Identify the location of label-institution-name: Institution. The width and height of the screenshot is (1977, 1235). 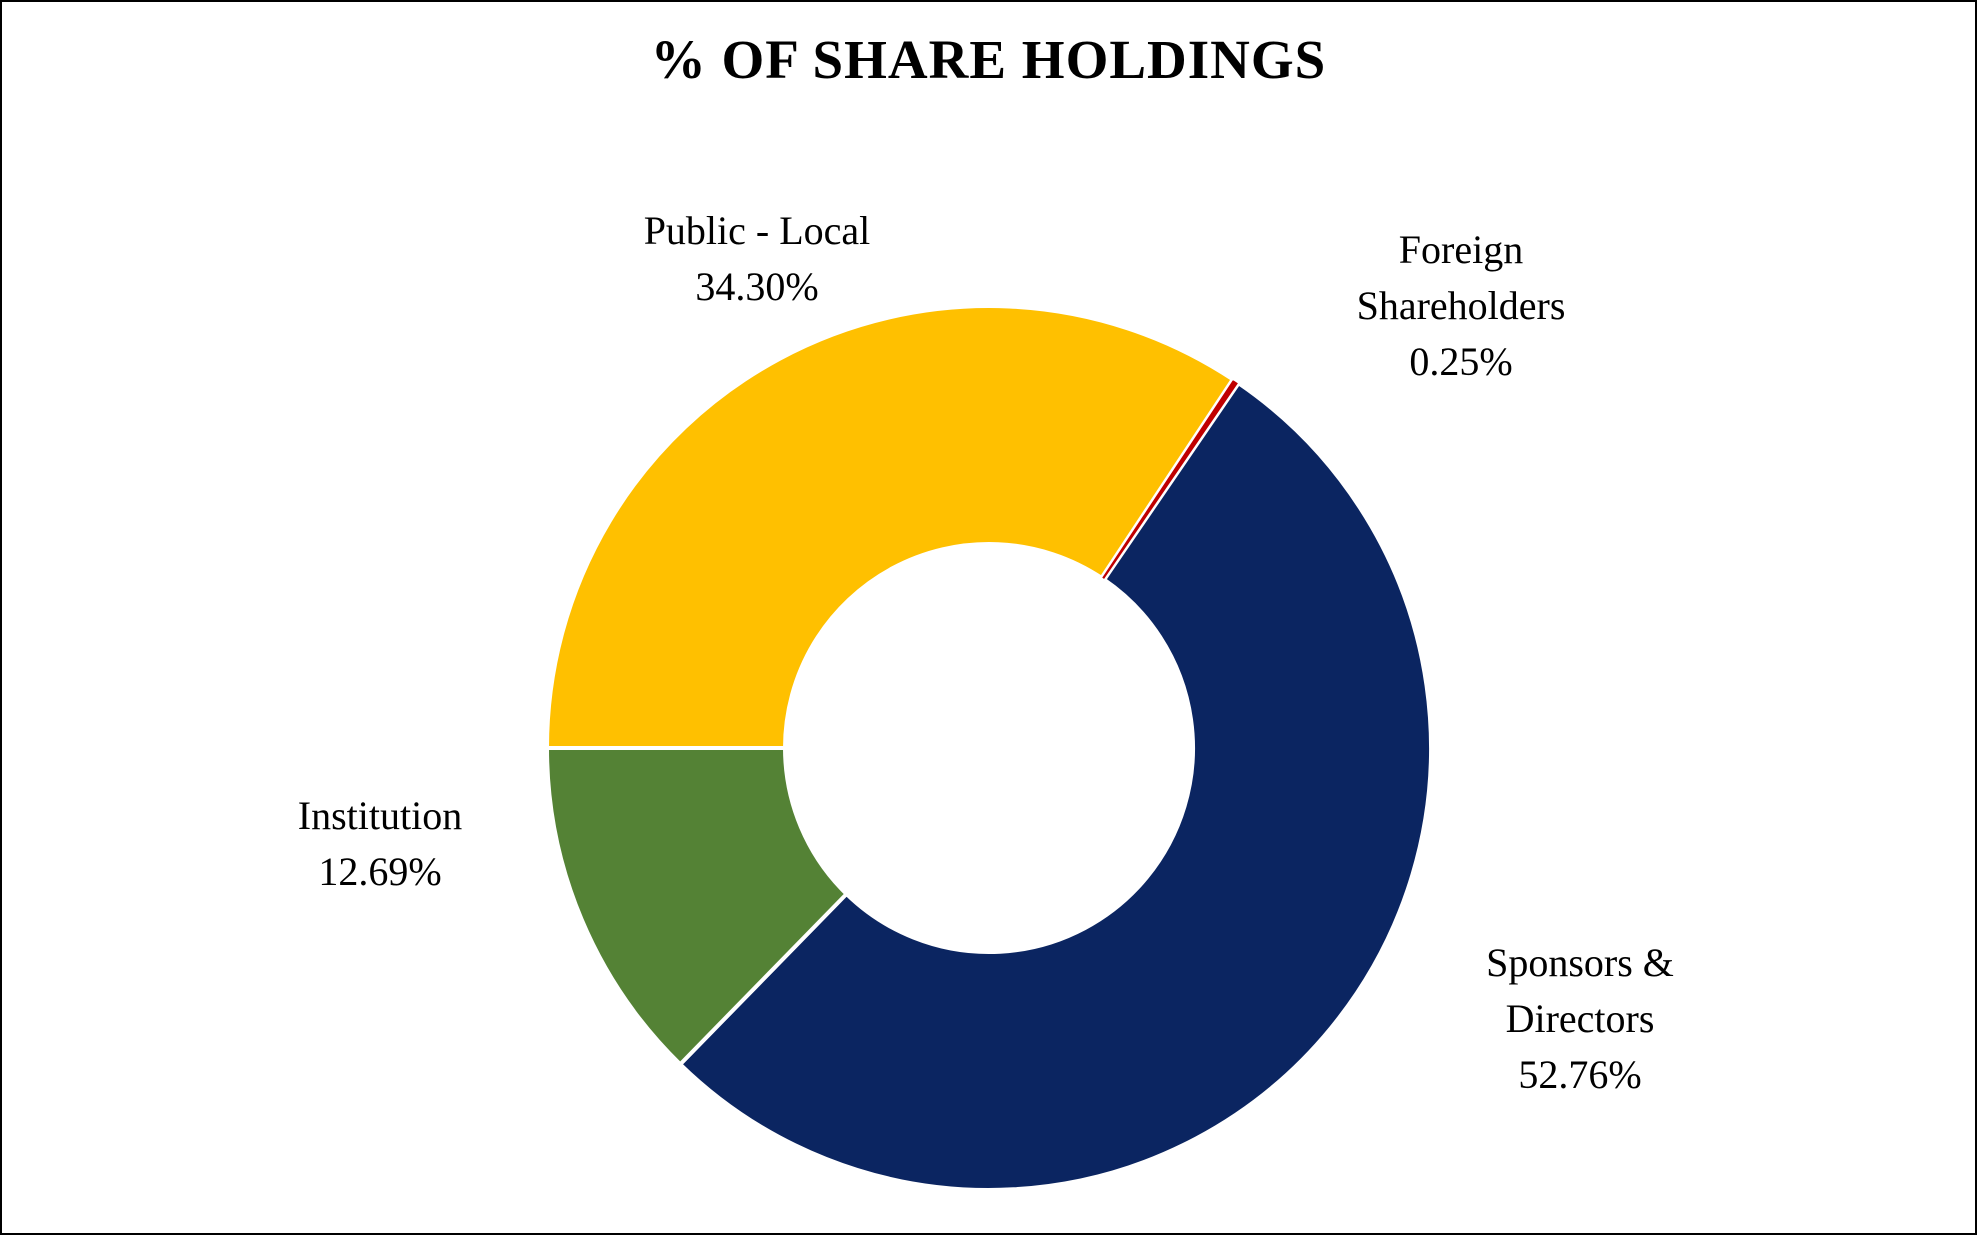
(380, 815).